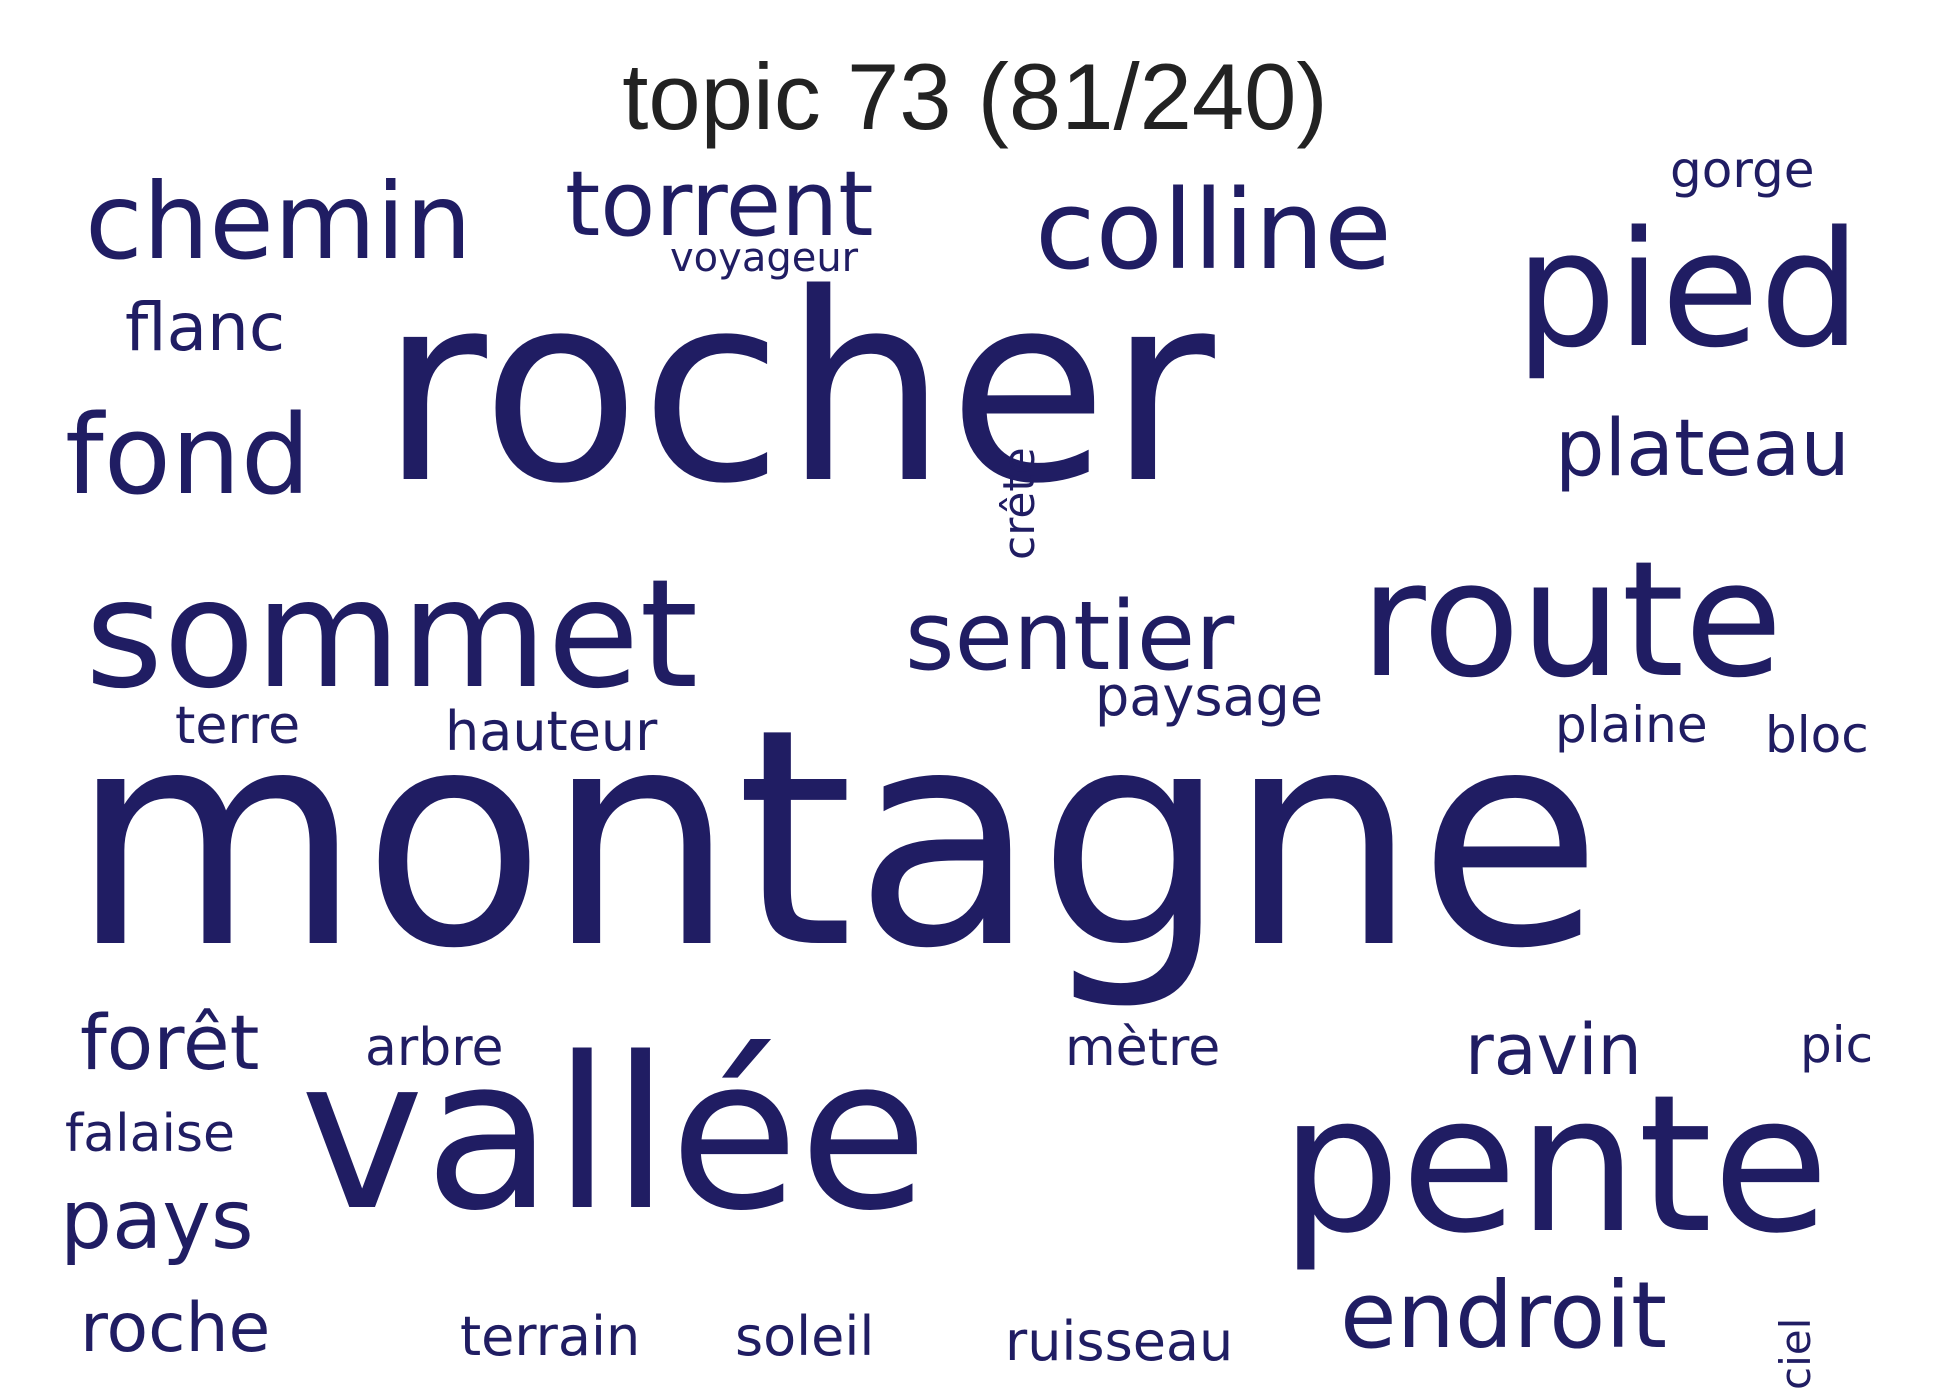 The height and width of the screenshot is (1400, 1950). I want to click on word-gorge: gorge, so click(1742, 170).